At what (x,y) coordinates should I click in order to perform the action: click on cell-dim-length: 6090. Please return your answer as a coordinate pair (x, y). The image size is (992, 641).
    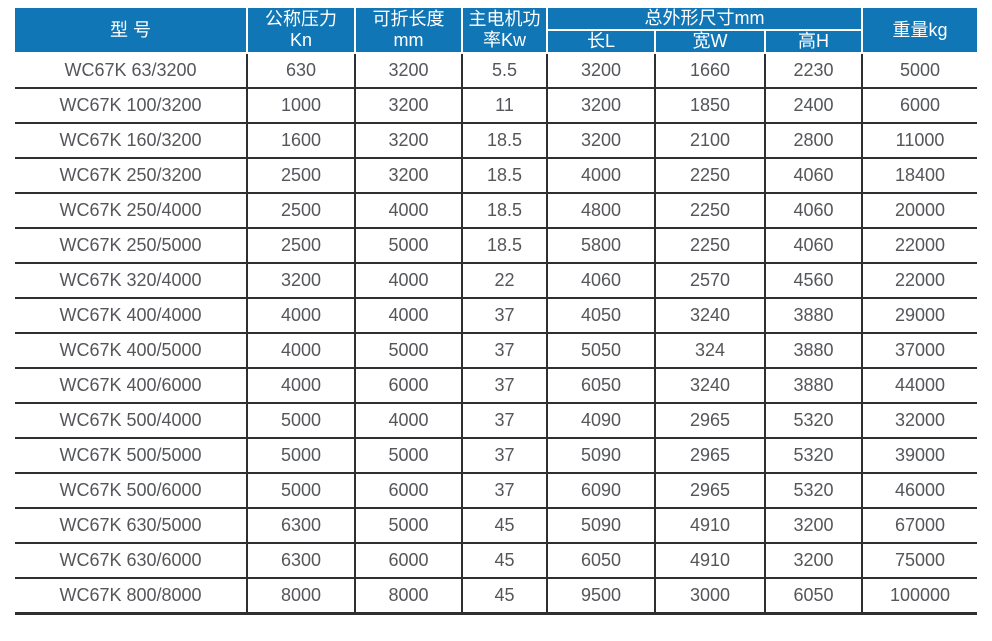
    Looking at the image, I should click on (600, 491).